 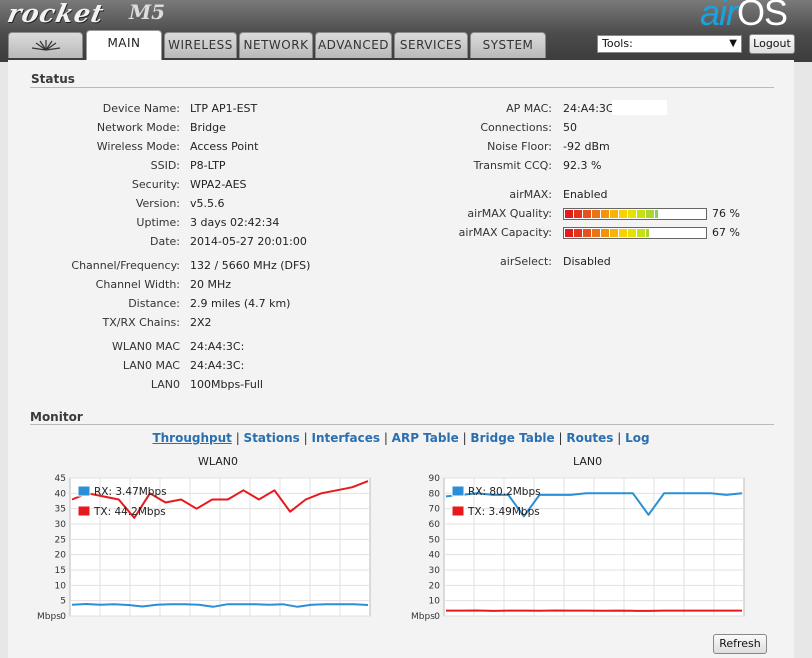 I want to click on legend-swatch-rx, so click(x=458, y=491).